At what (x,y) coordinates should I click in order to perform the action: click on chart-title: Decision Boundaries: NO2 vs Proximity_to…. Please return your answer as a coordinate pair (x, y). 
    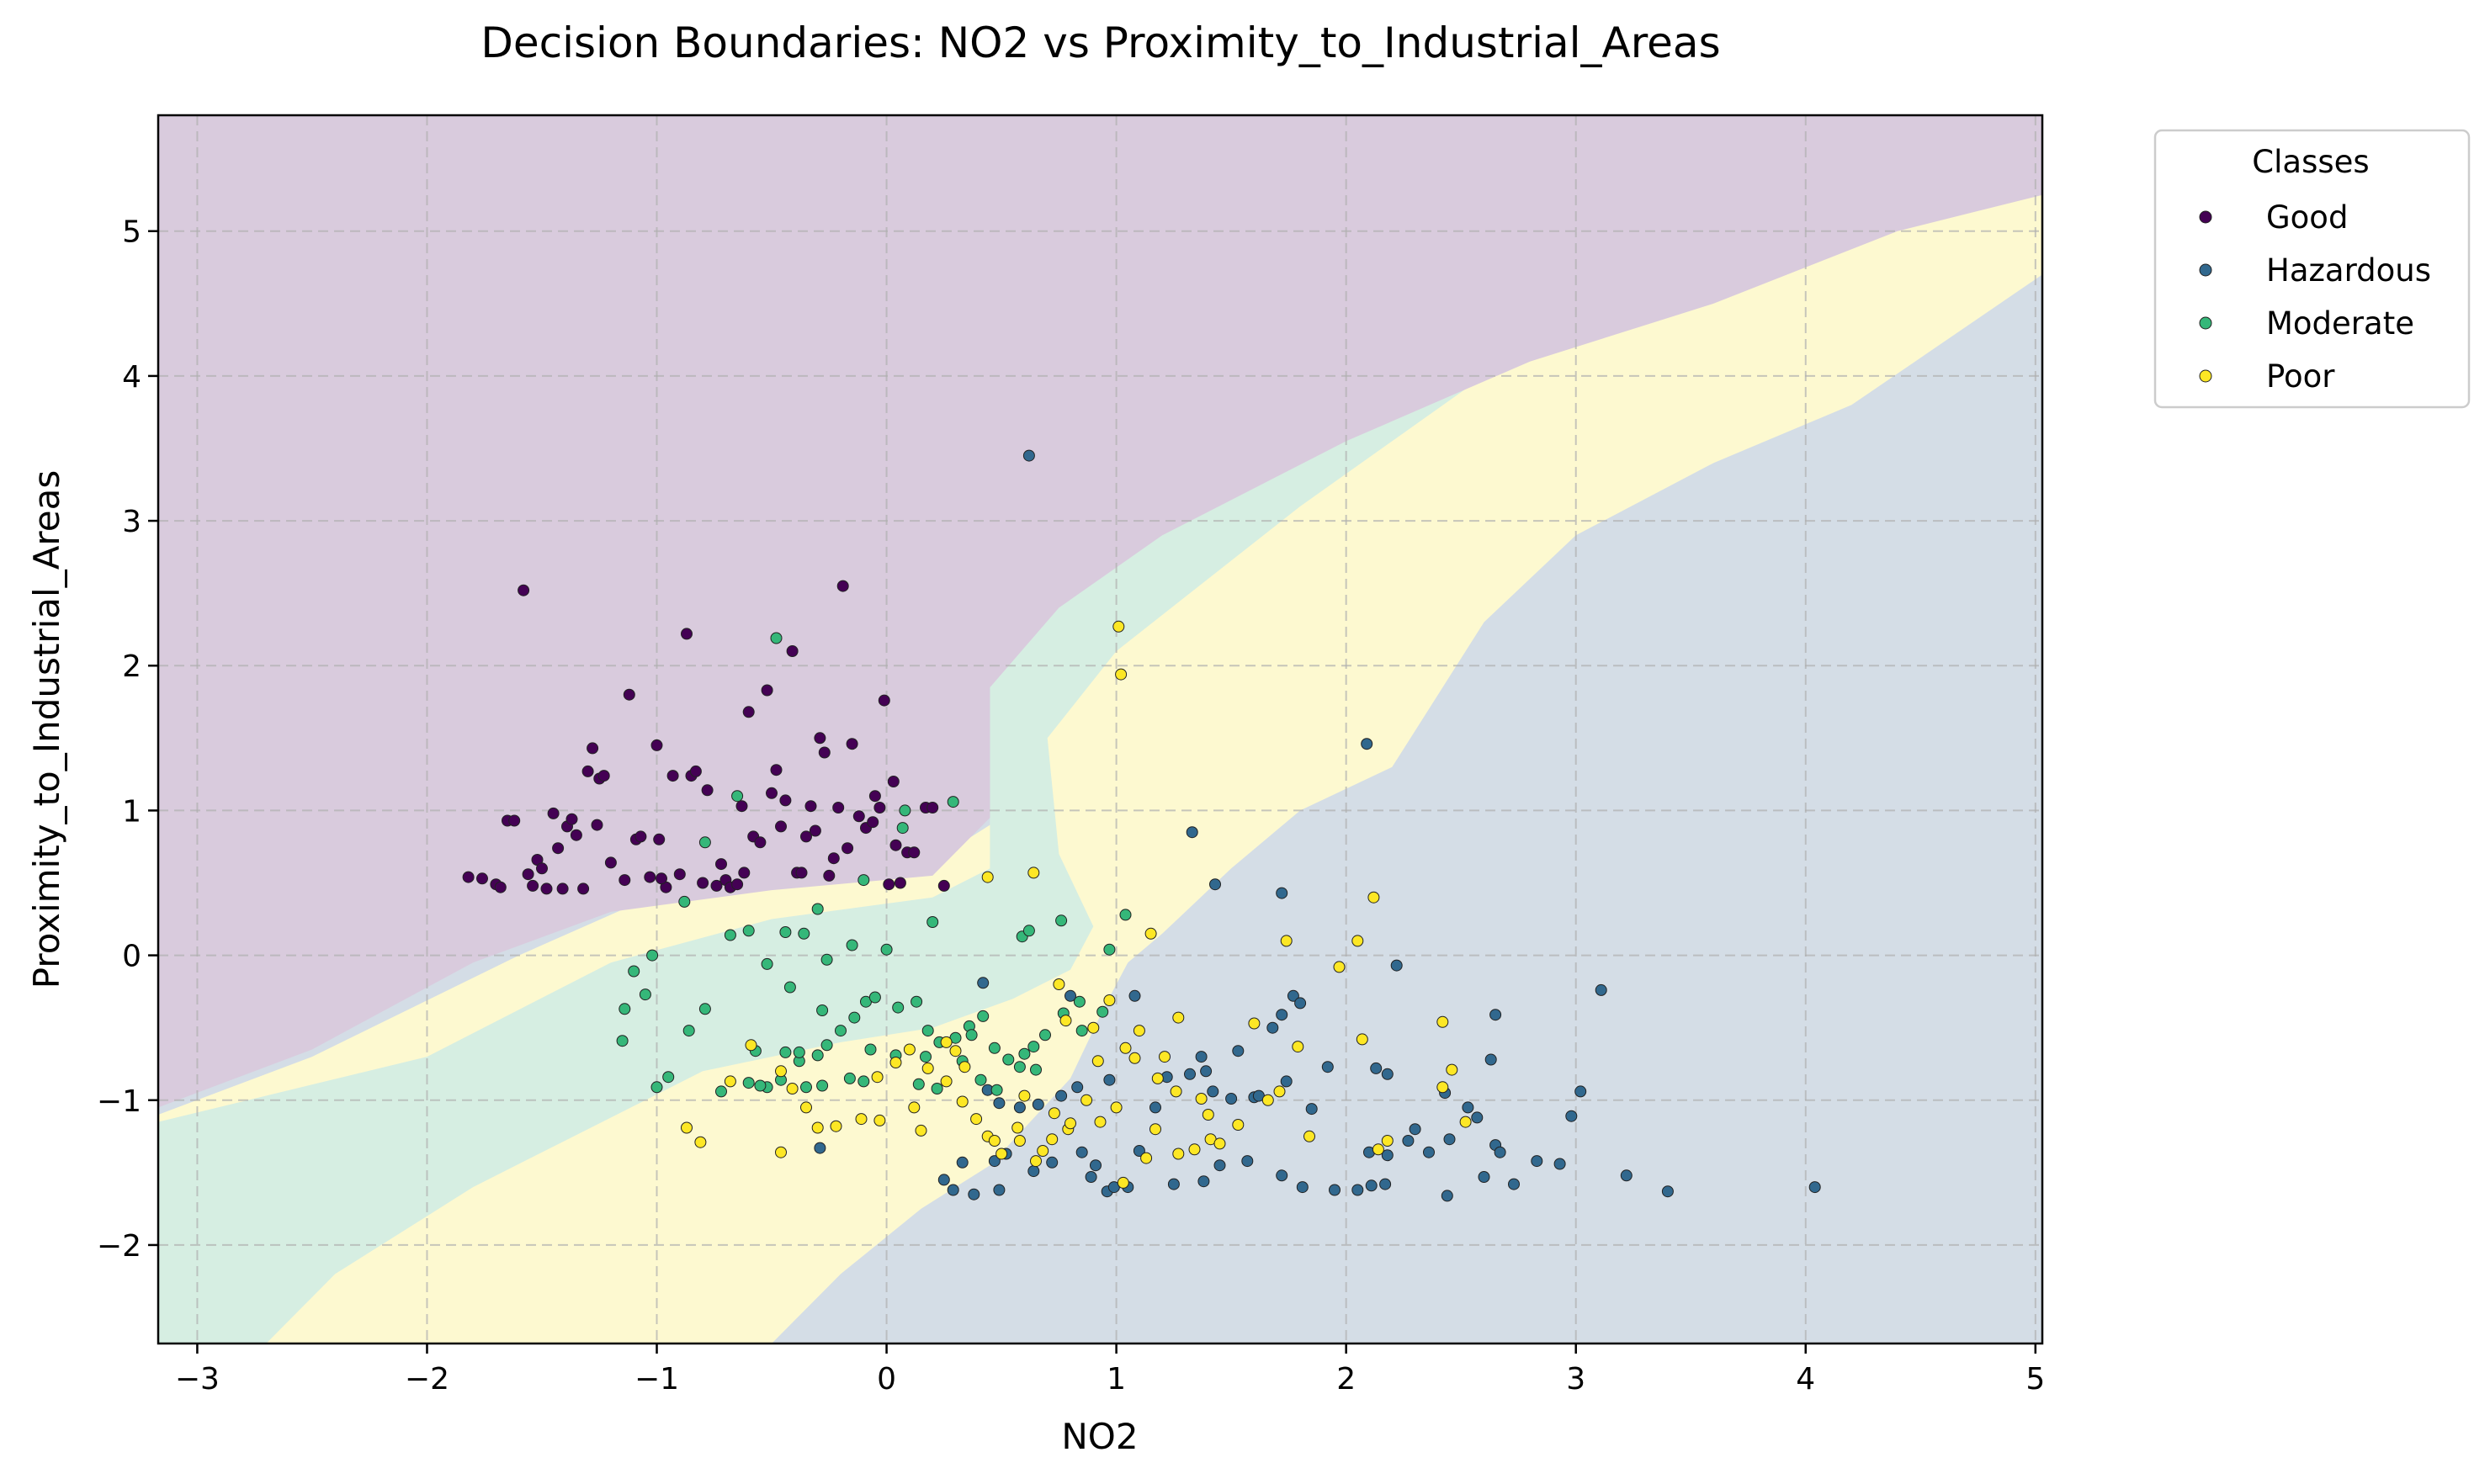
    Looking at the image, I should click on (1100, 43).